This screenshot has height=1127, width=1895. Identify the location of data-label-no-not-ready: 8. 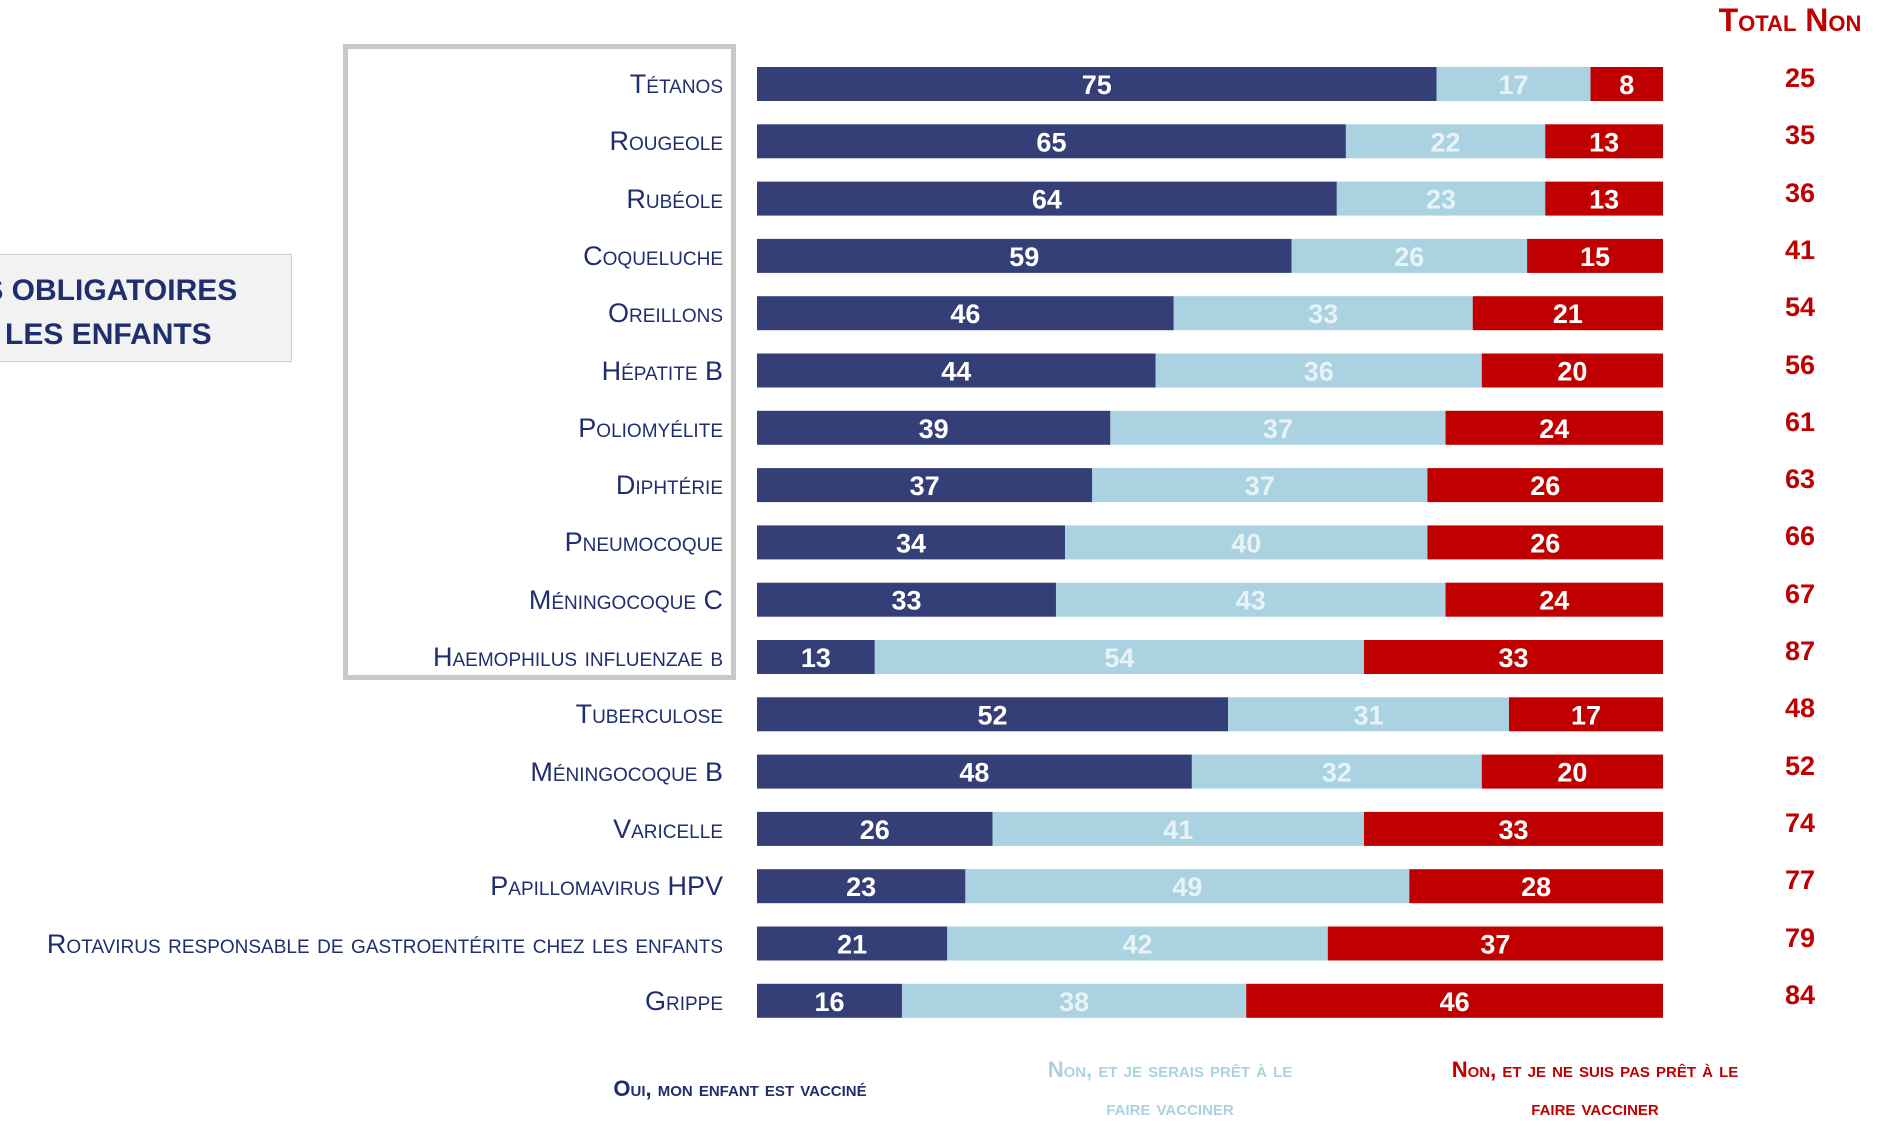
(1626, 85).